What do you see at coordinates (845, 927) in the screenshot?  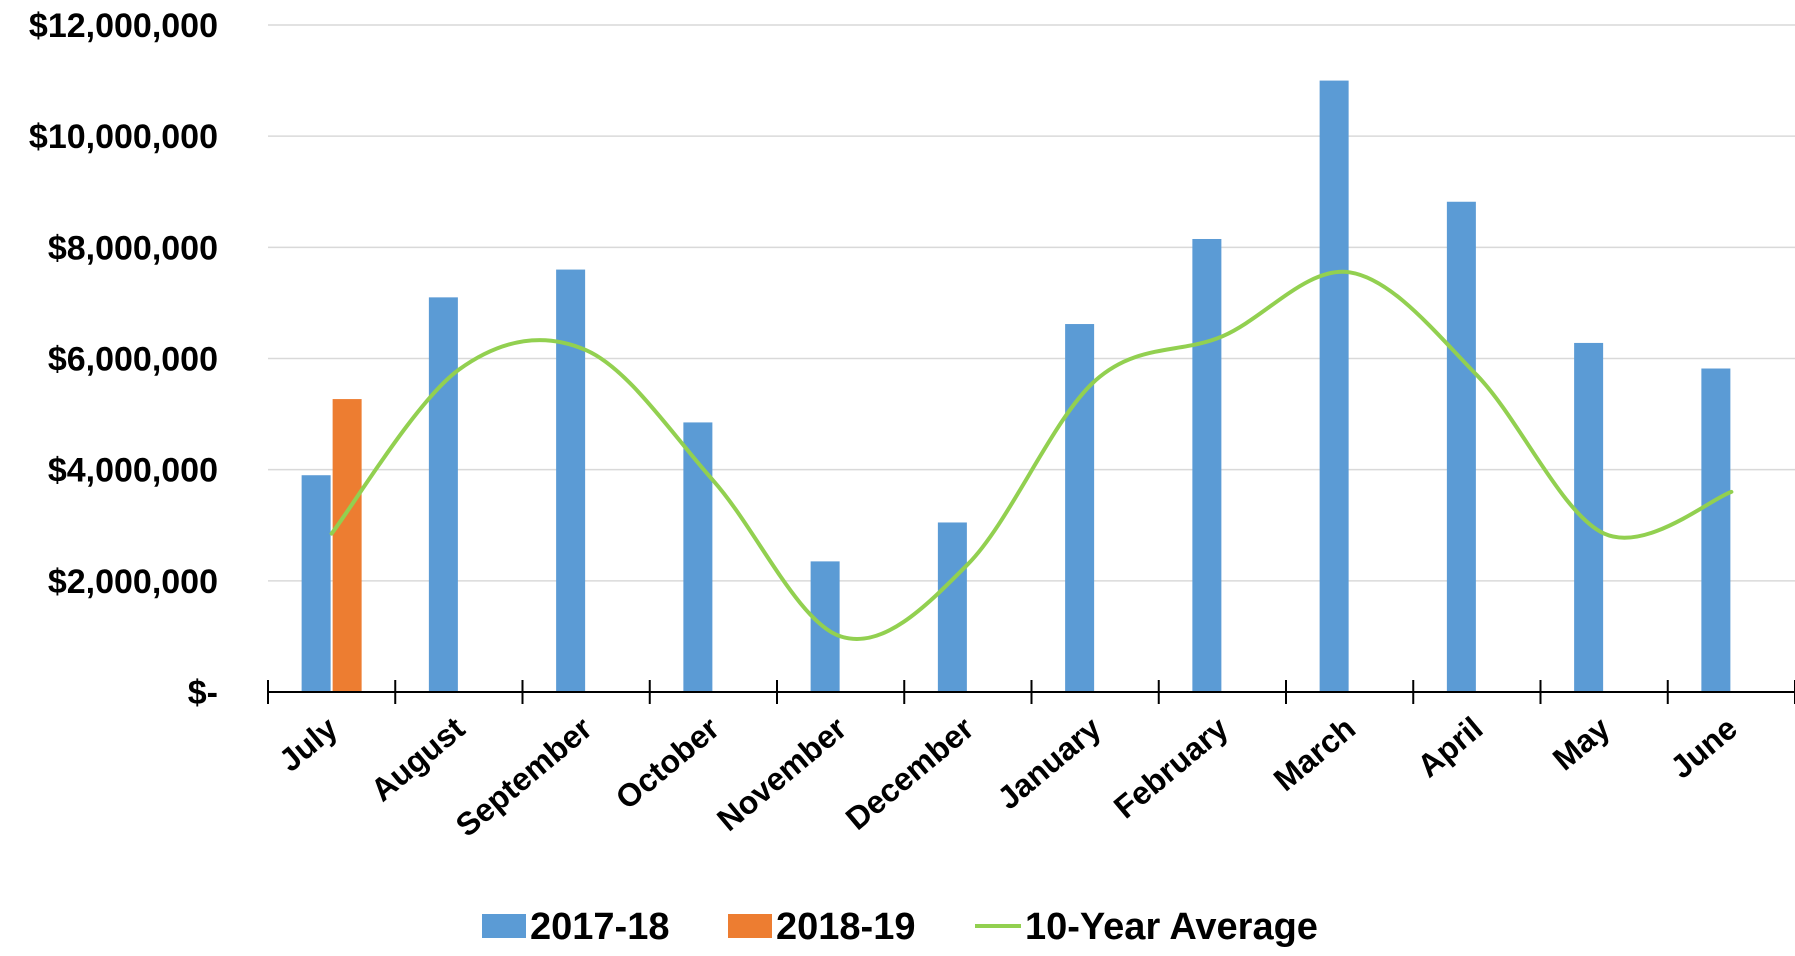 I see `legend-label: 2018-19` at bounding box center [845, 927].